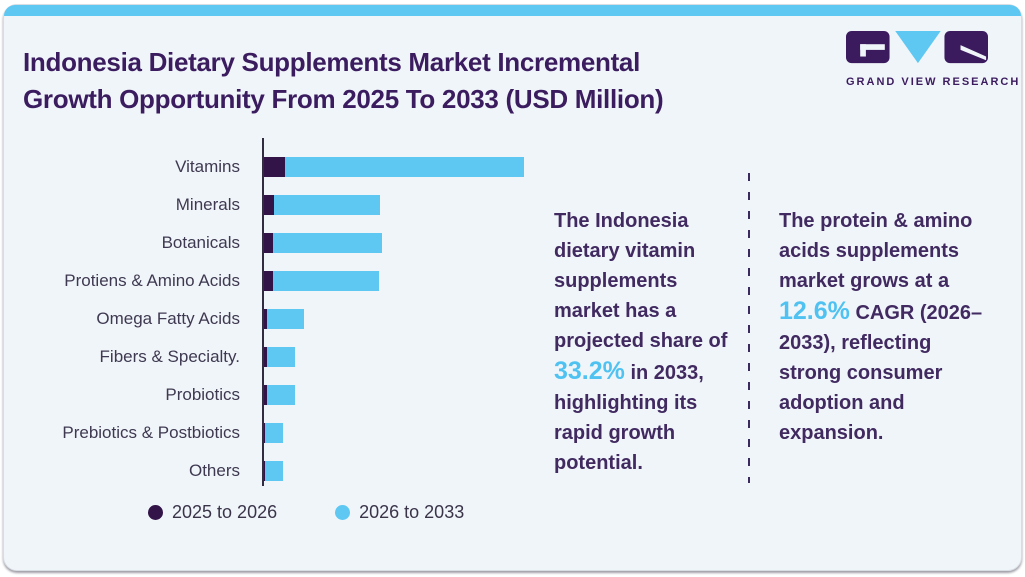  Describe the element at coordinates (151, 432) in the screenshot. I see `category-label: Prebiotics & Postbiotics` at that location.